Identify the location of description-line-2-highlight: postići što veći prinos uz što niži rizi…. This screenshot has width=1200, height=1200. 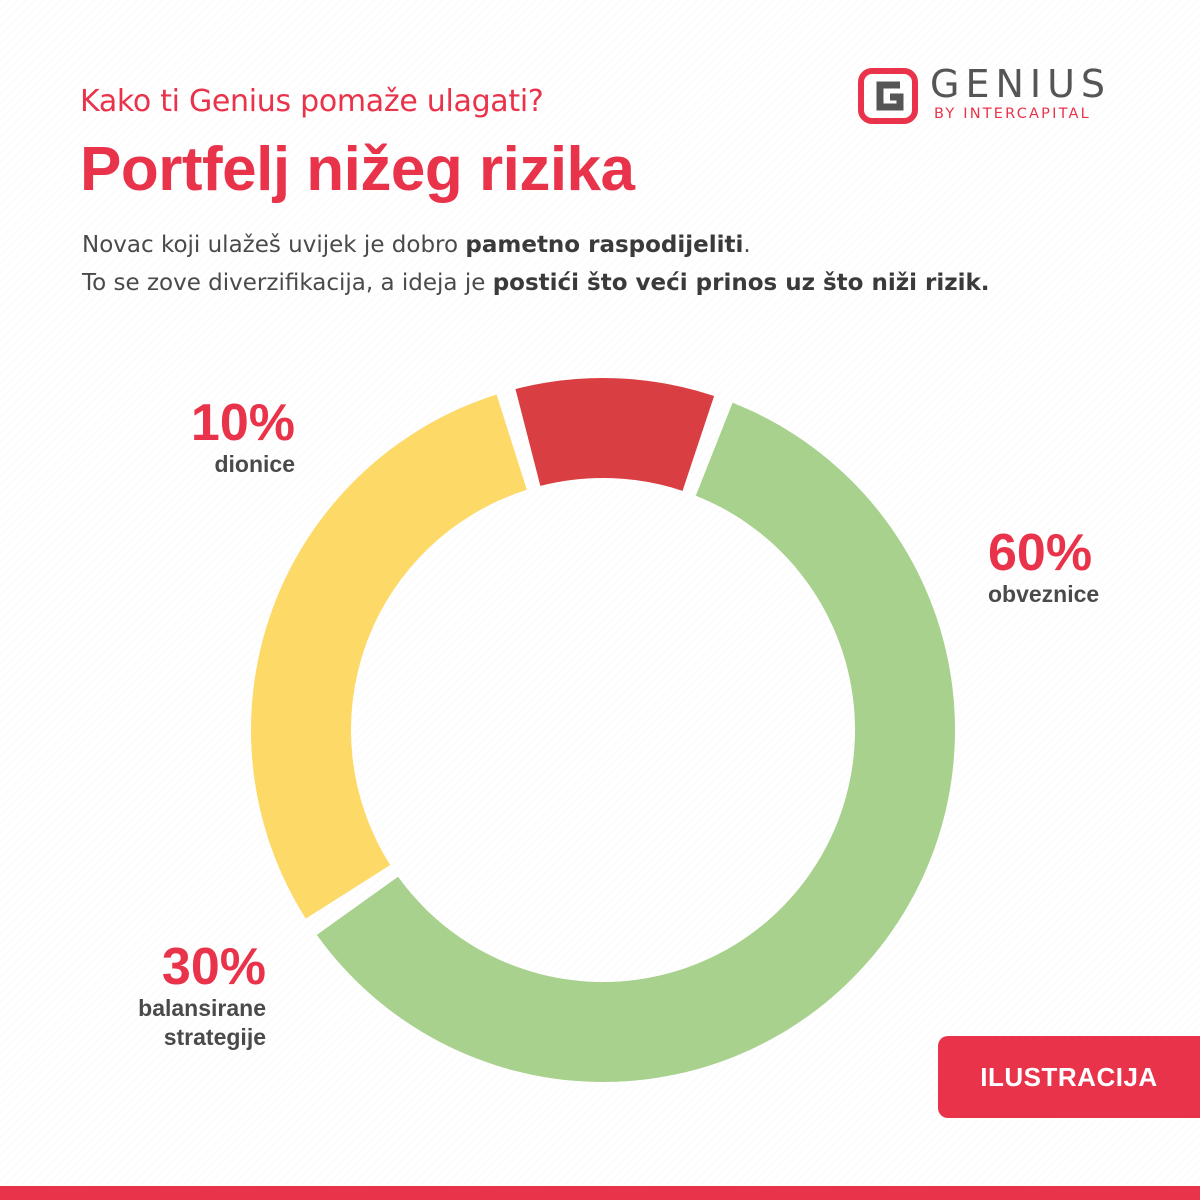
(741, 283).